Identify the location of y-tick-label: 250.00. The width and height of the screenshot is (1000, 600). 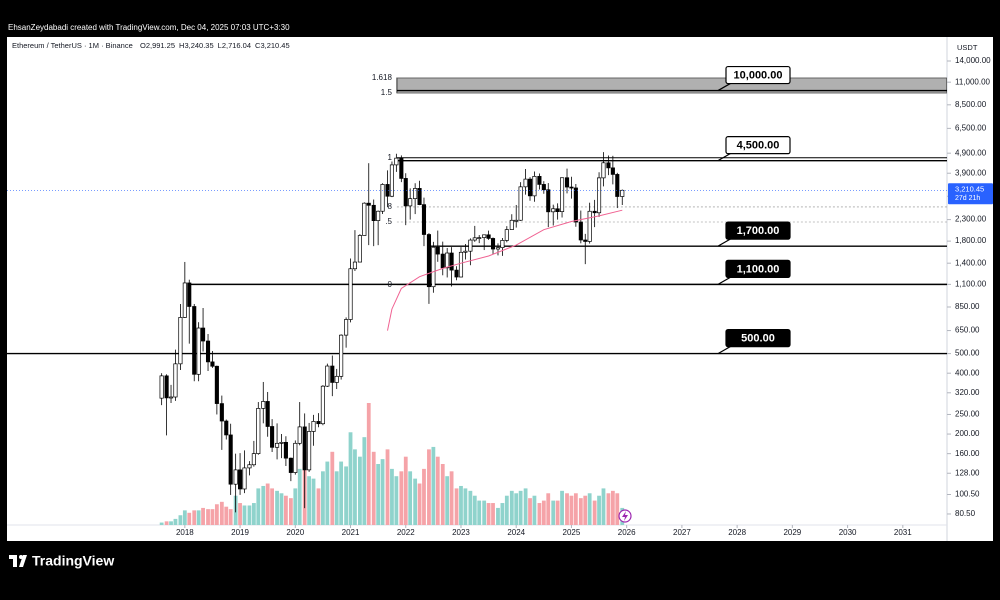
(967, 414).